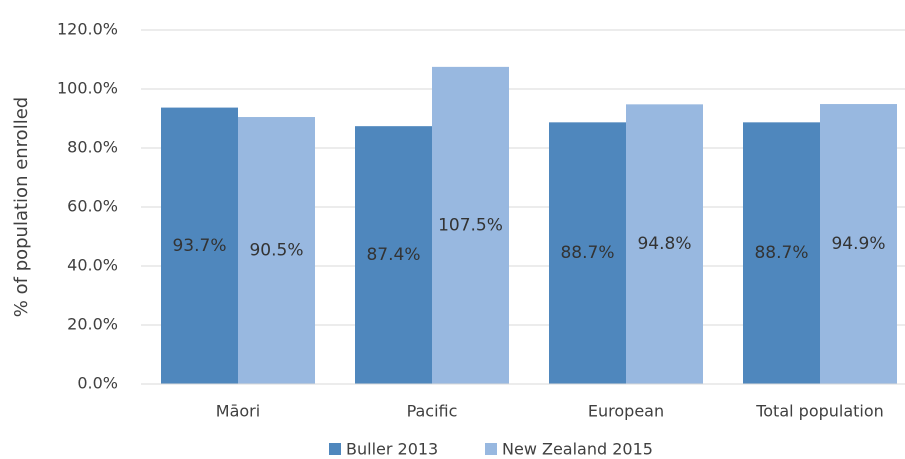 The width and height of the screenshot is (905, 459). I want to click on data-label: 93.7%, so click(199, 246).